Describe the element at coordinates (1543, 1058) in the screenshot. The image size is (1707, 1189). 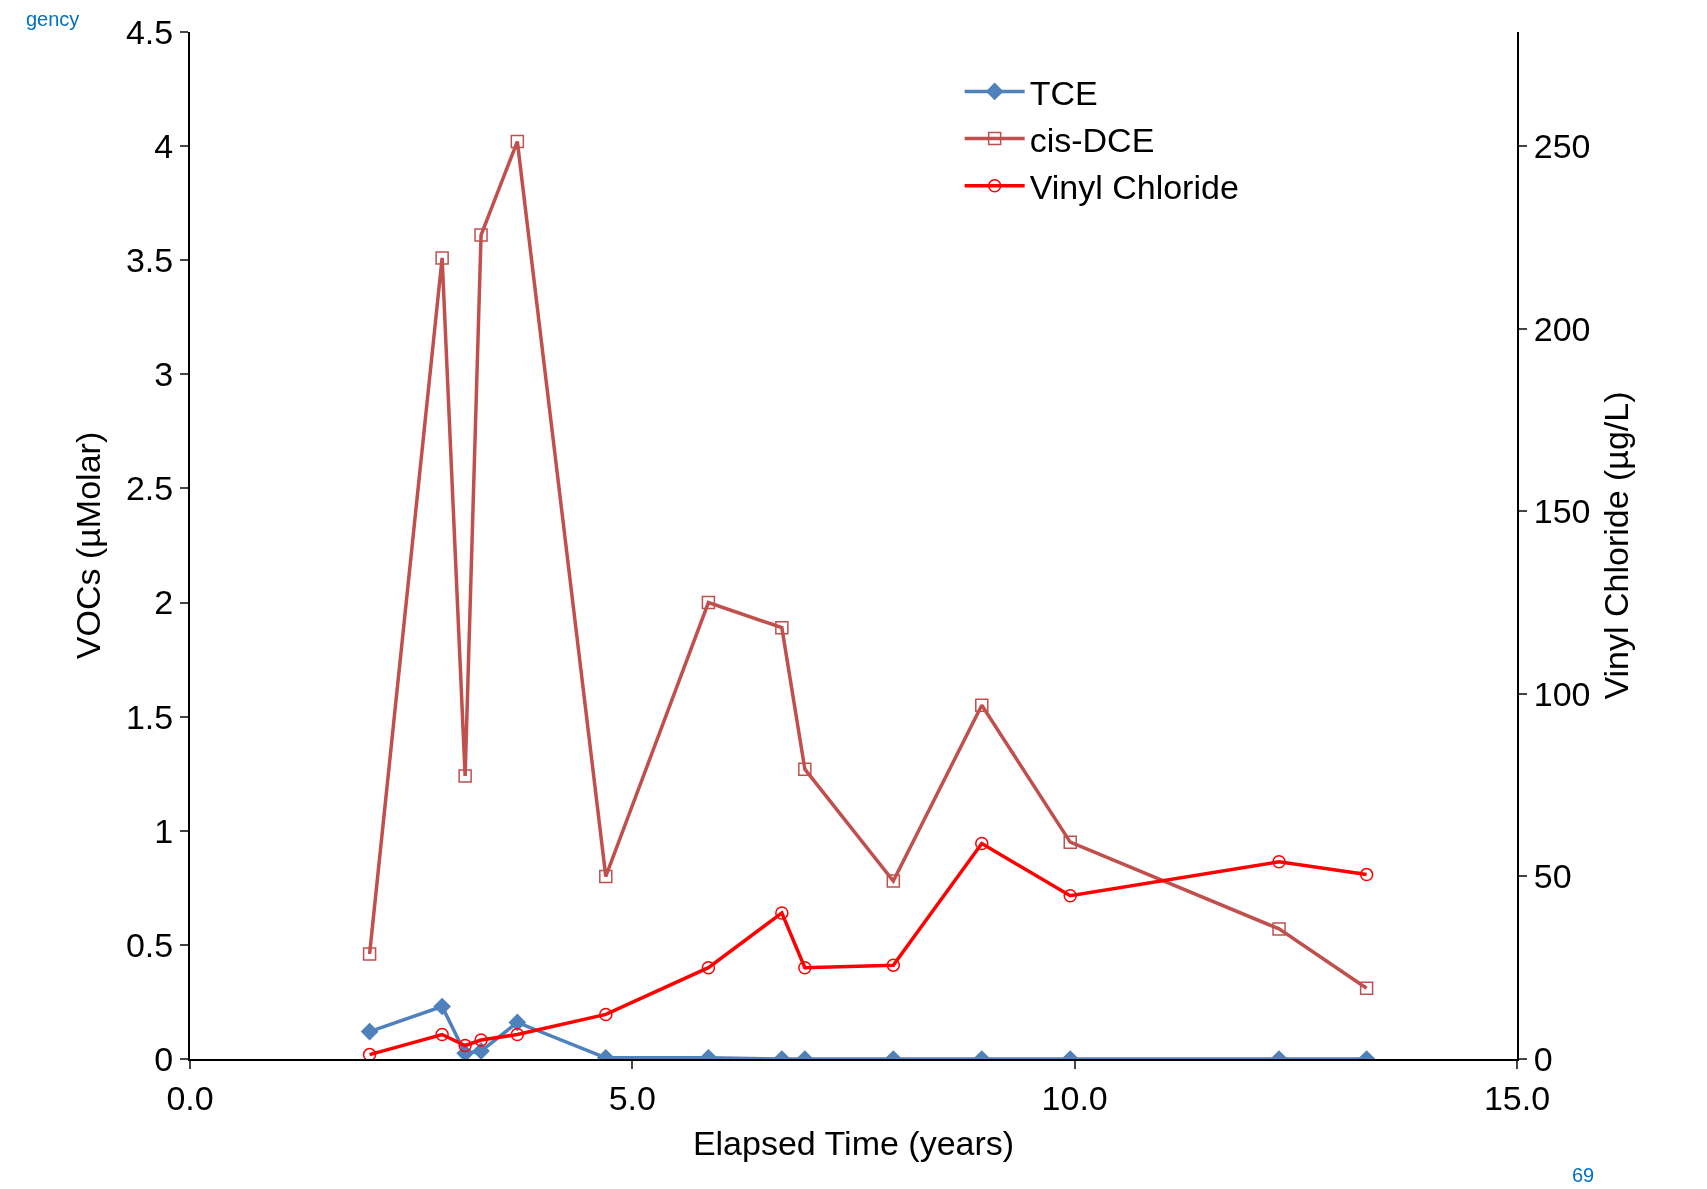
I see `y2-tick-label: 0` at that location.